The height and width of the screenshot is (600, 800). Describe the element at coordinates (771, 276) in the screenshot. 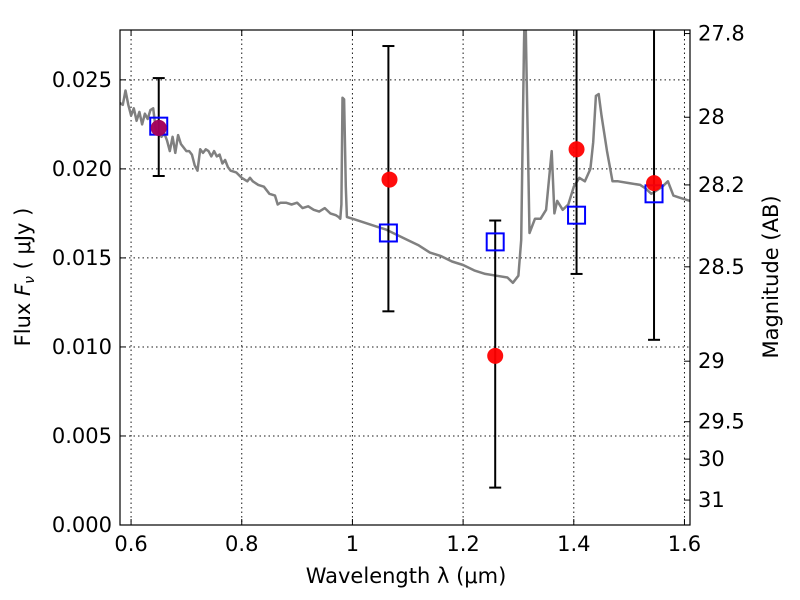

I see `y2-axis-title: Magnitude (AB)` at that location.